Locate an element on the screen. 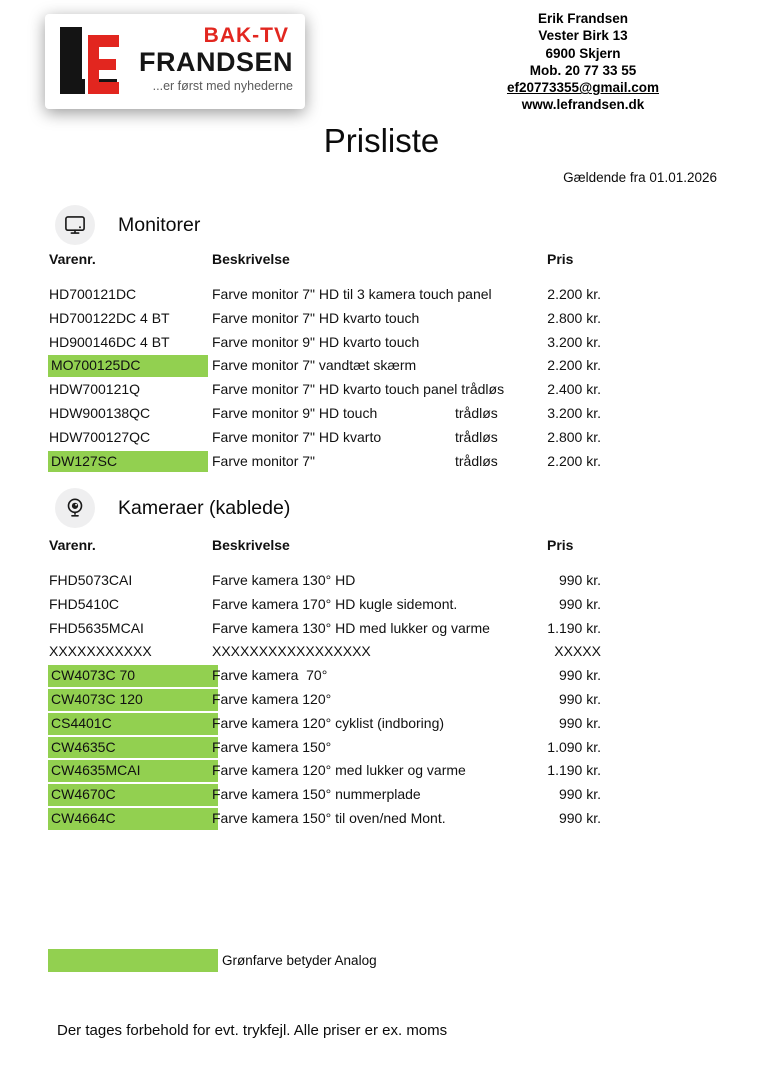 This screenshot has width=763, height=1080. page-title: Prisliste is located at coordinates (381, 140).